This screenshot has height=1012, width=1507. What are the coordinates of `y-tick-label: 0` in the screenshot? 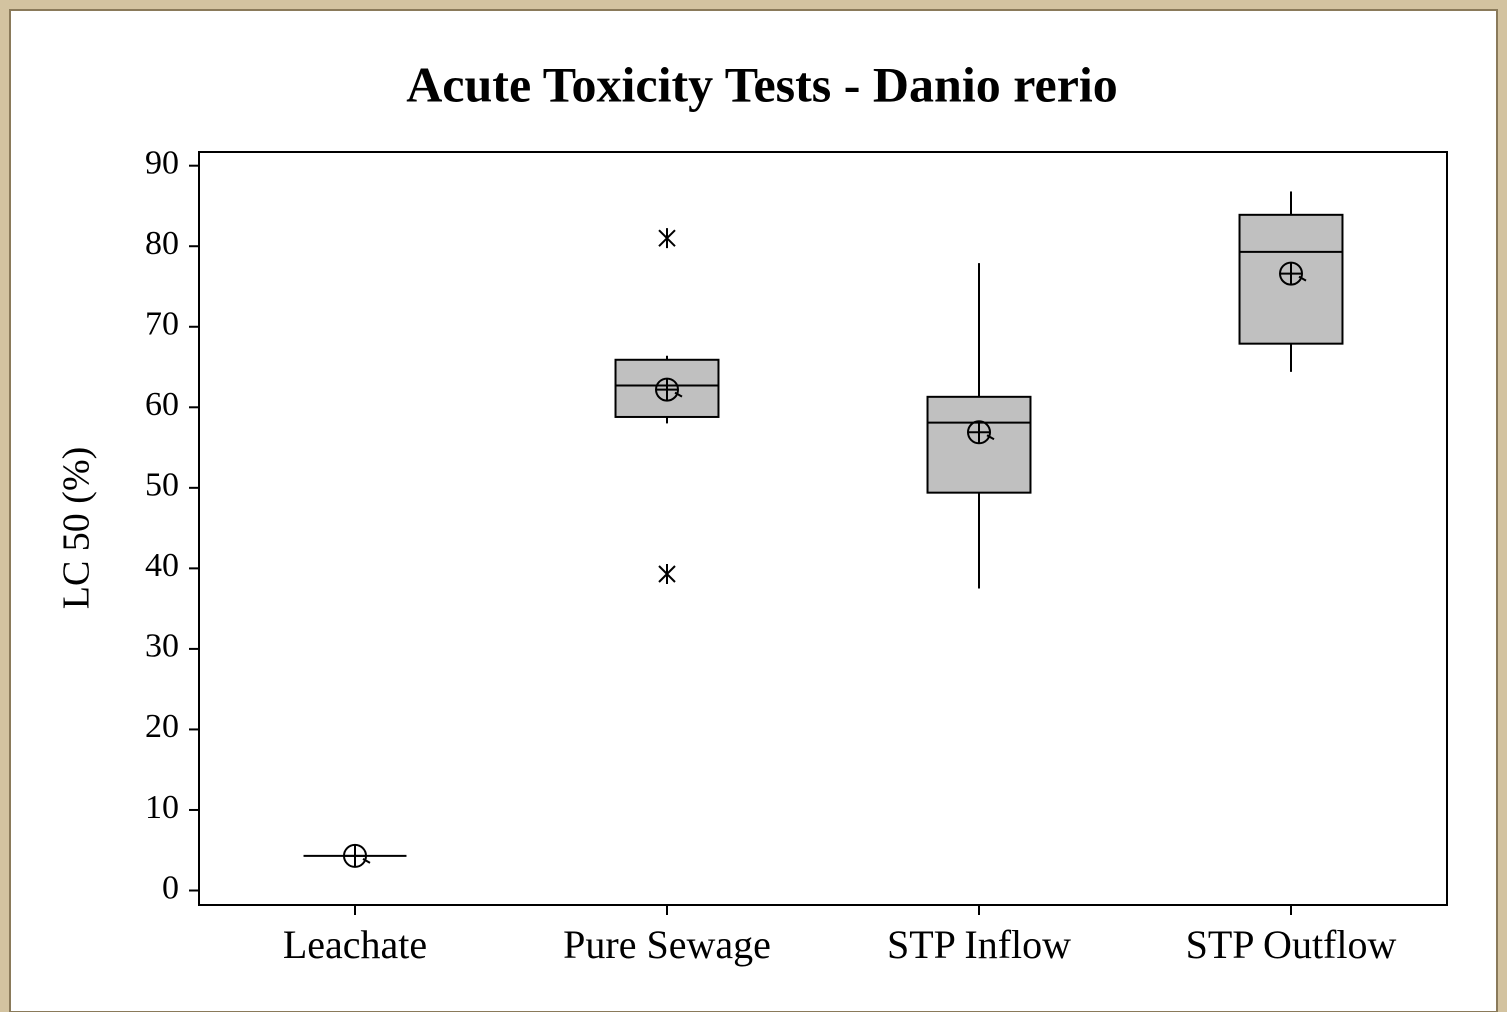 It's located at (170, 887).